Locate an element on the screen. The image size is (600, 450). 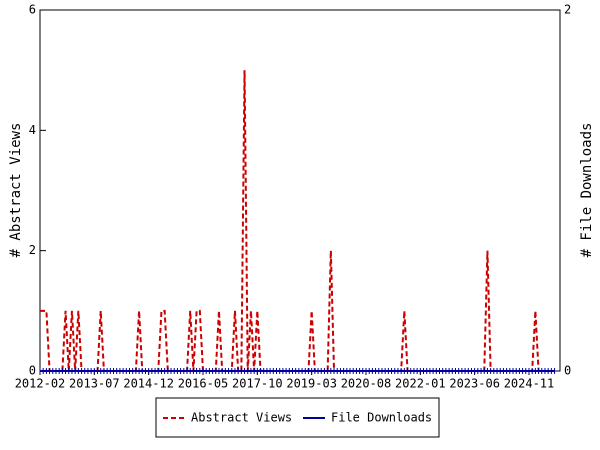
y-tick-label: 4 is located at coordinates (32, 130).